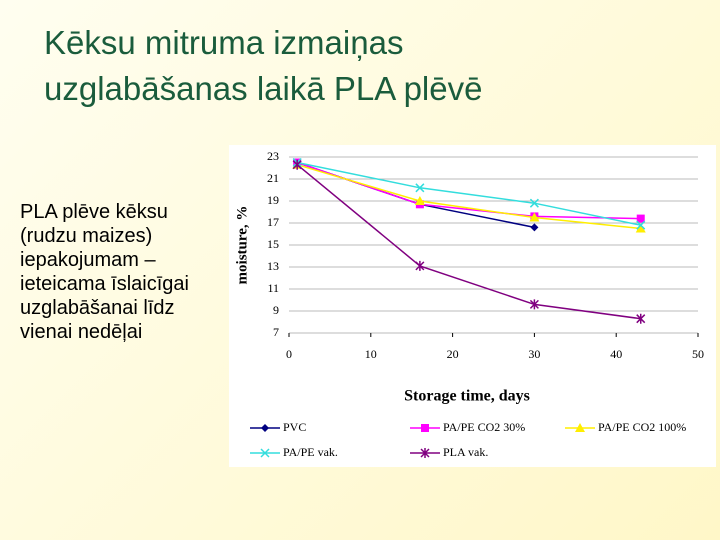  Describe the element at coordinates (294, 427) in the screenshot. I see `legend-label: PVC` at that location.